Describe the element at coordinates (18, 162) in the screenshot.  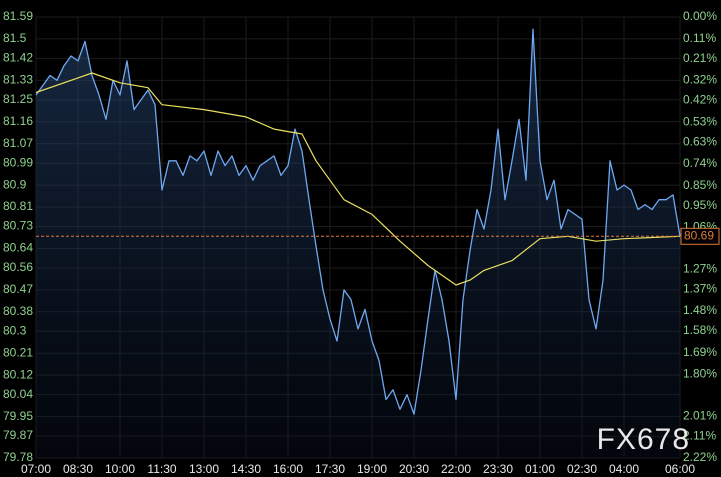
I see `y-tick-label: 80.99` at that location.